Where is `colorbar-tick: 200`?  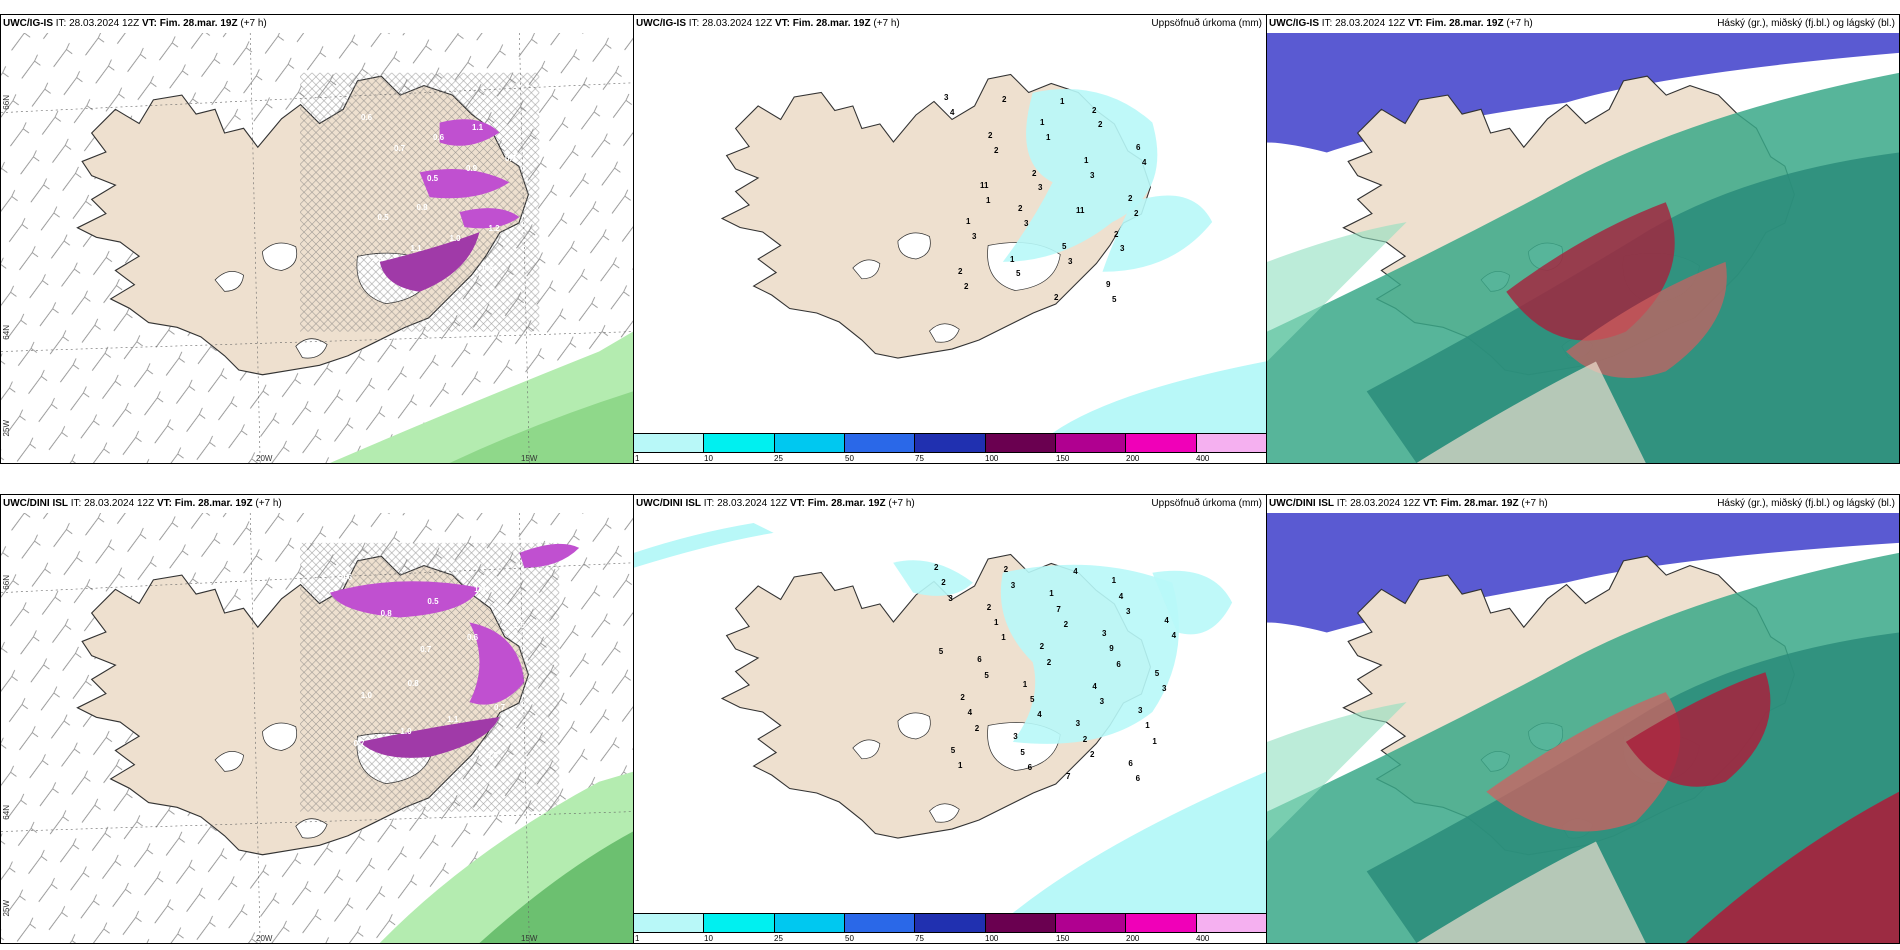 colorbar-tick: 200 is located at coordinates (1133, 938).